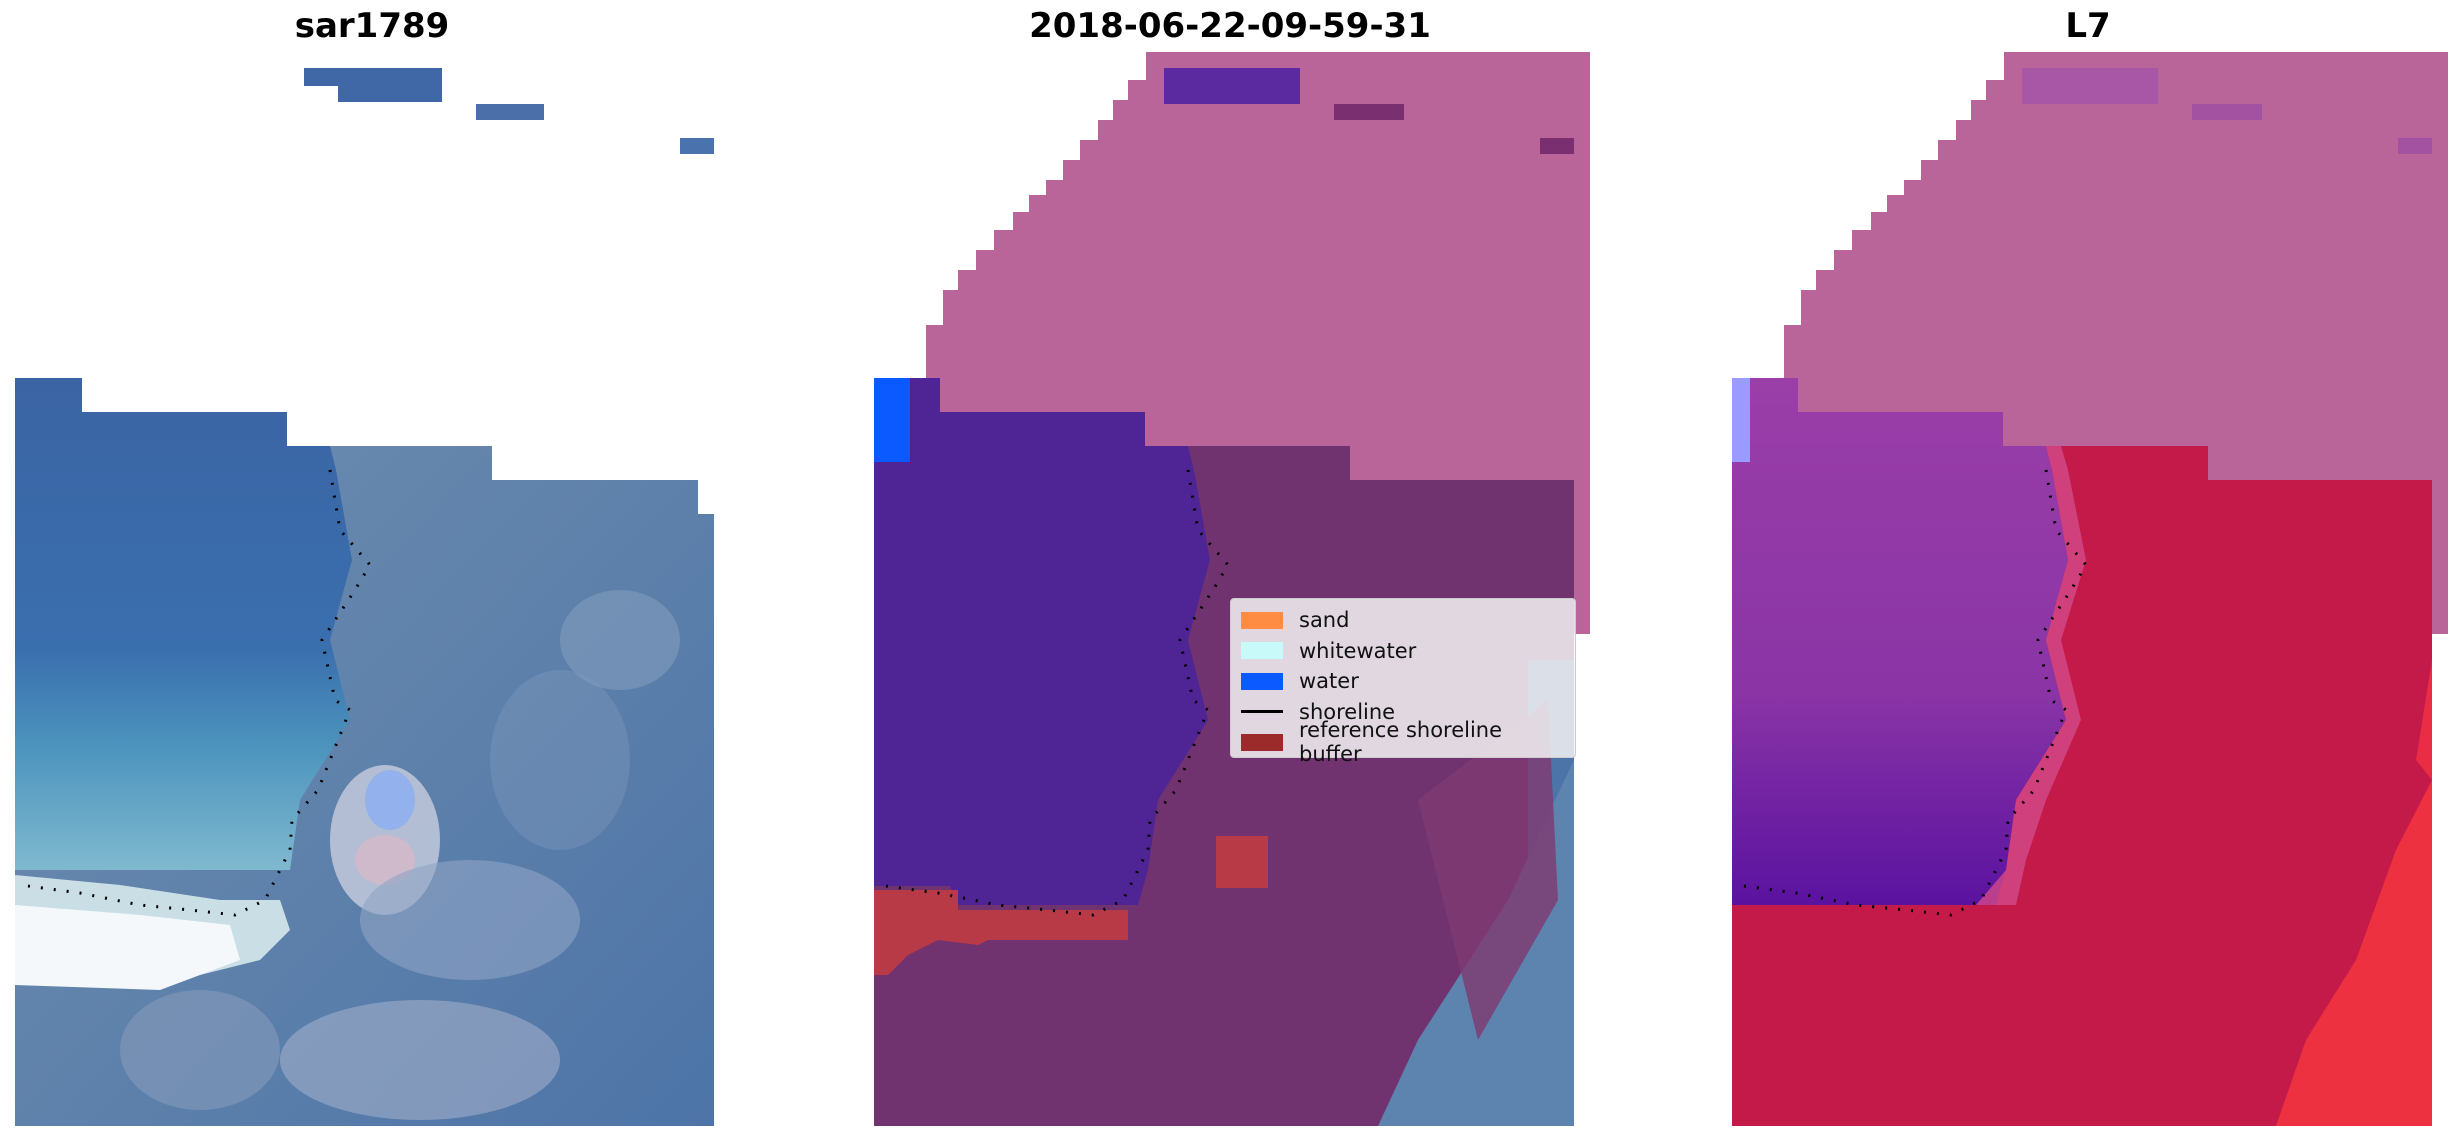  I want to click on shoreline-swatch, so click(1262, 712).